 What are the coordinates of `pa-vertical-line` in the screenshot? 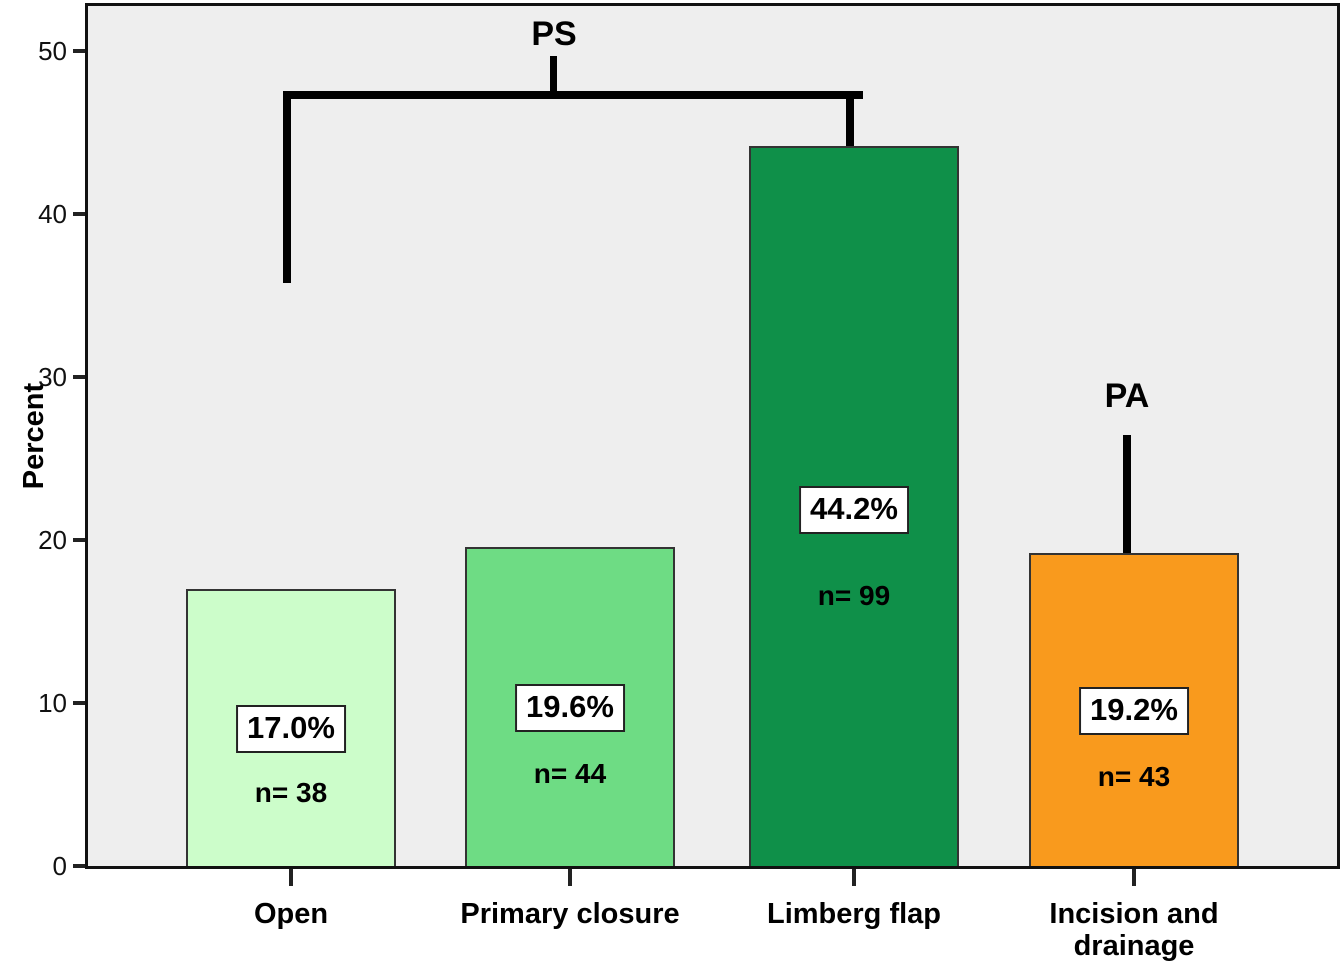 It's located at (1127, 495).